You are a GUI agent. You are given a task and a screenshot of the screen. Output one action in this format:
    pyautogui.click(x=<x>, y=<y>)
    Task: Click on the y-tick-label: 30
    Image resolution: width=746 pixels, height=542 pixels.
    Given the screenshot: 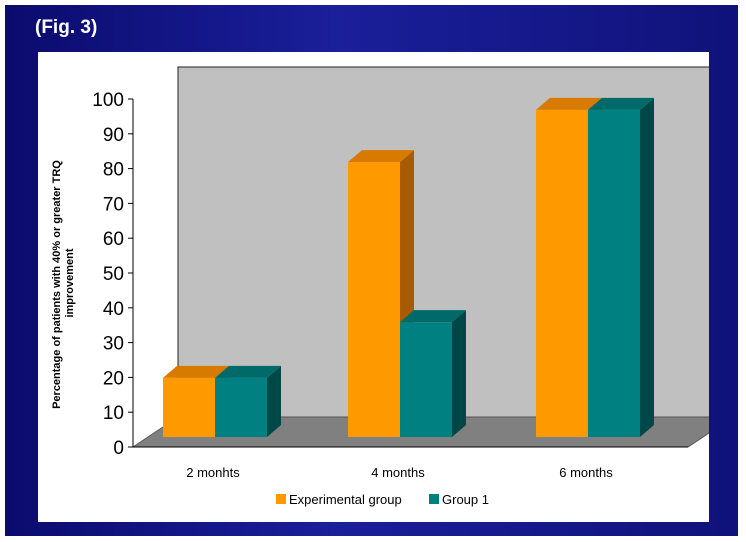 What is the action you would take?
    pyautogui.click(x=113, y=344)
    